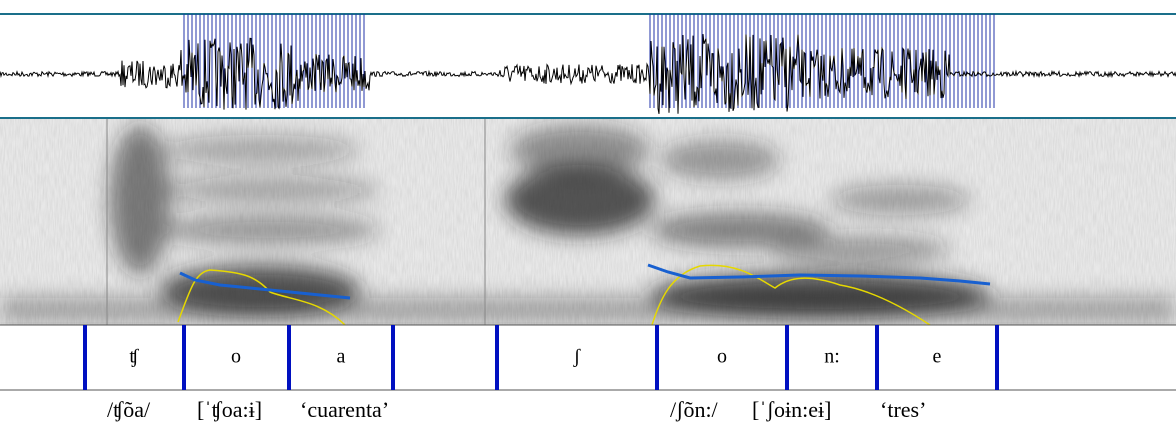 The image size is (1176, 432). Describe the element at coordinates (134, 357) in the screenshot. I see `segment-label: ʧ` at that location.